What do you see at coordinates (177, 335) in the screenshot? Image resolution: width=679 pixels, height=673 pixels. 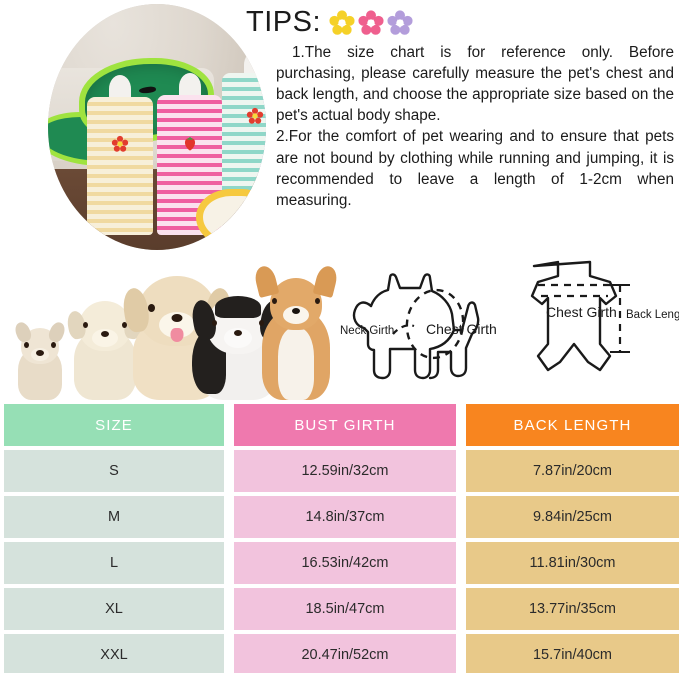 I see `puppy-tongue` at bounding box center [177, 335].